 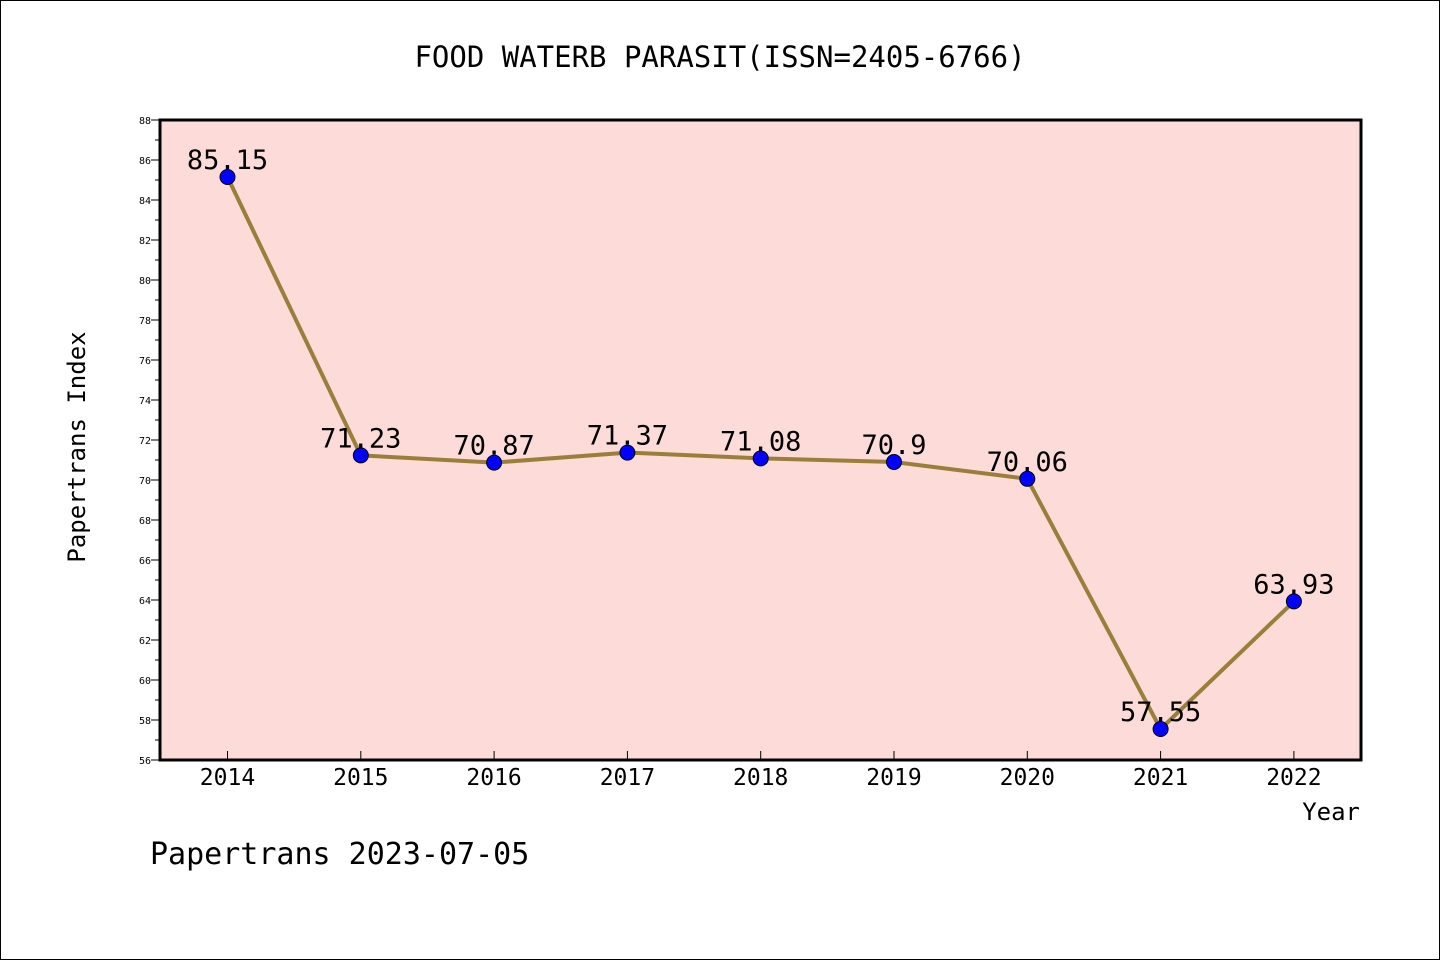 I want to click on data-label-2016: 70.87, so click(x=493, y=446).